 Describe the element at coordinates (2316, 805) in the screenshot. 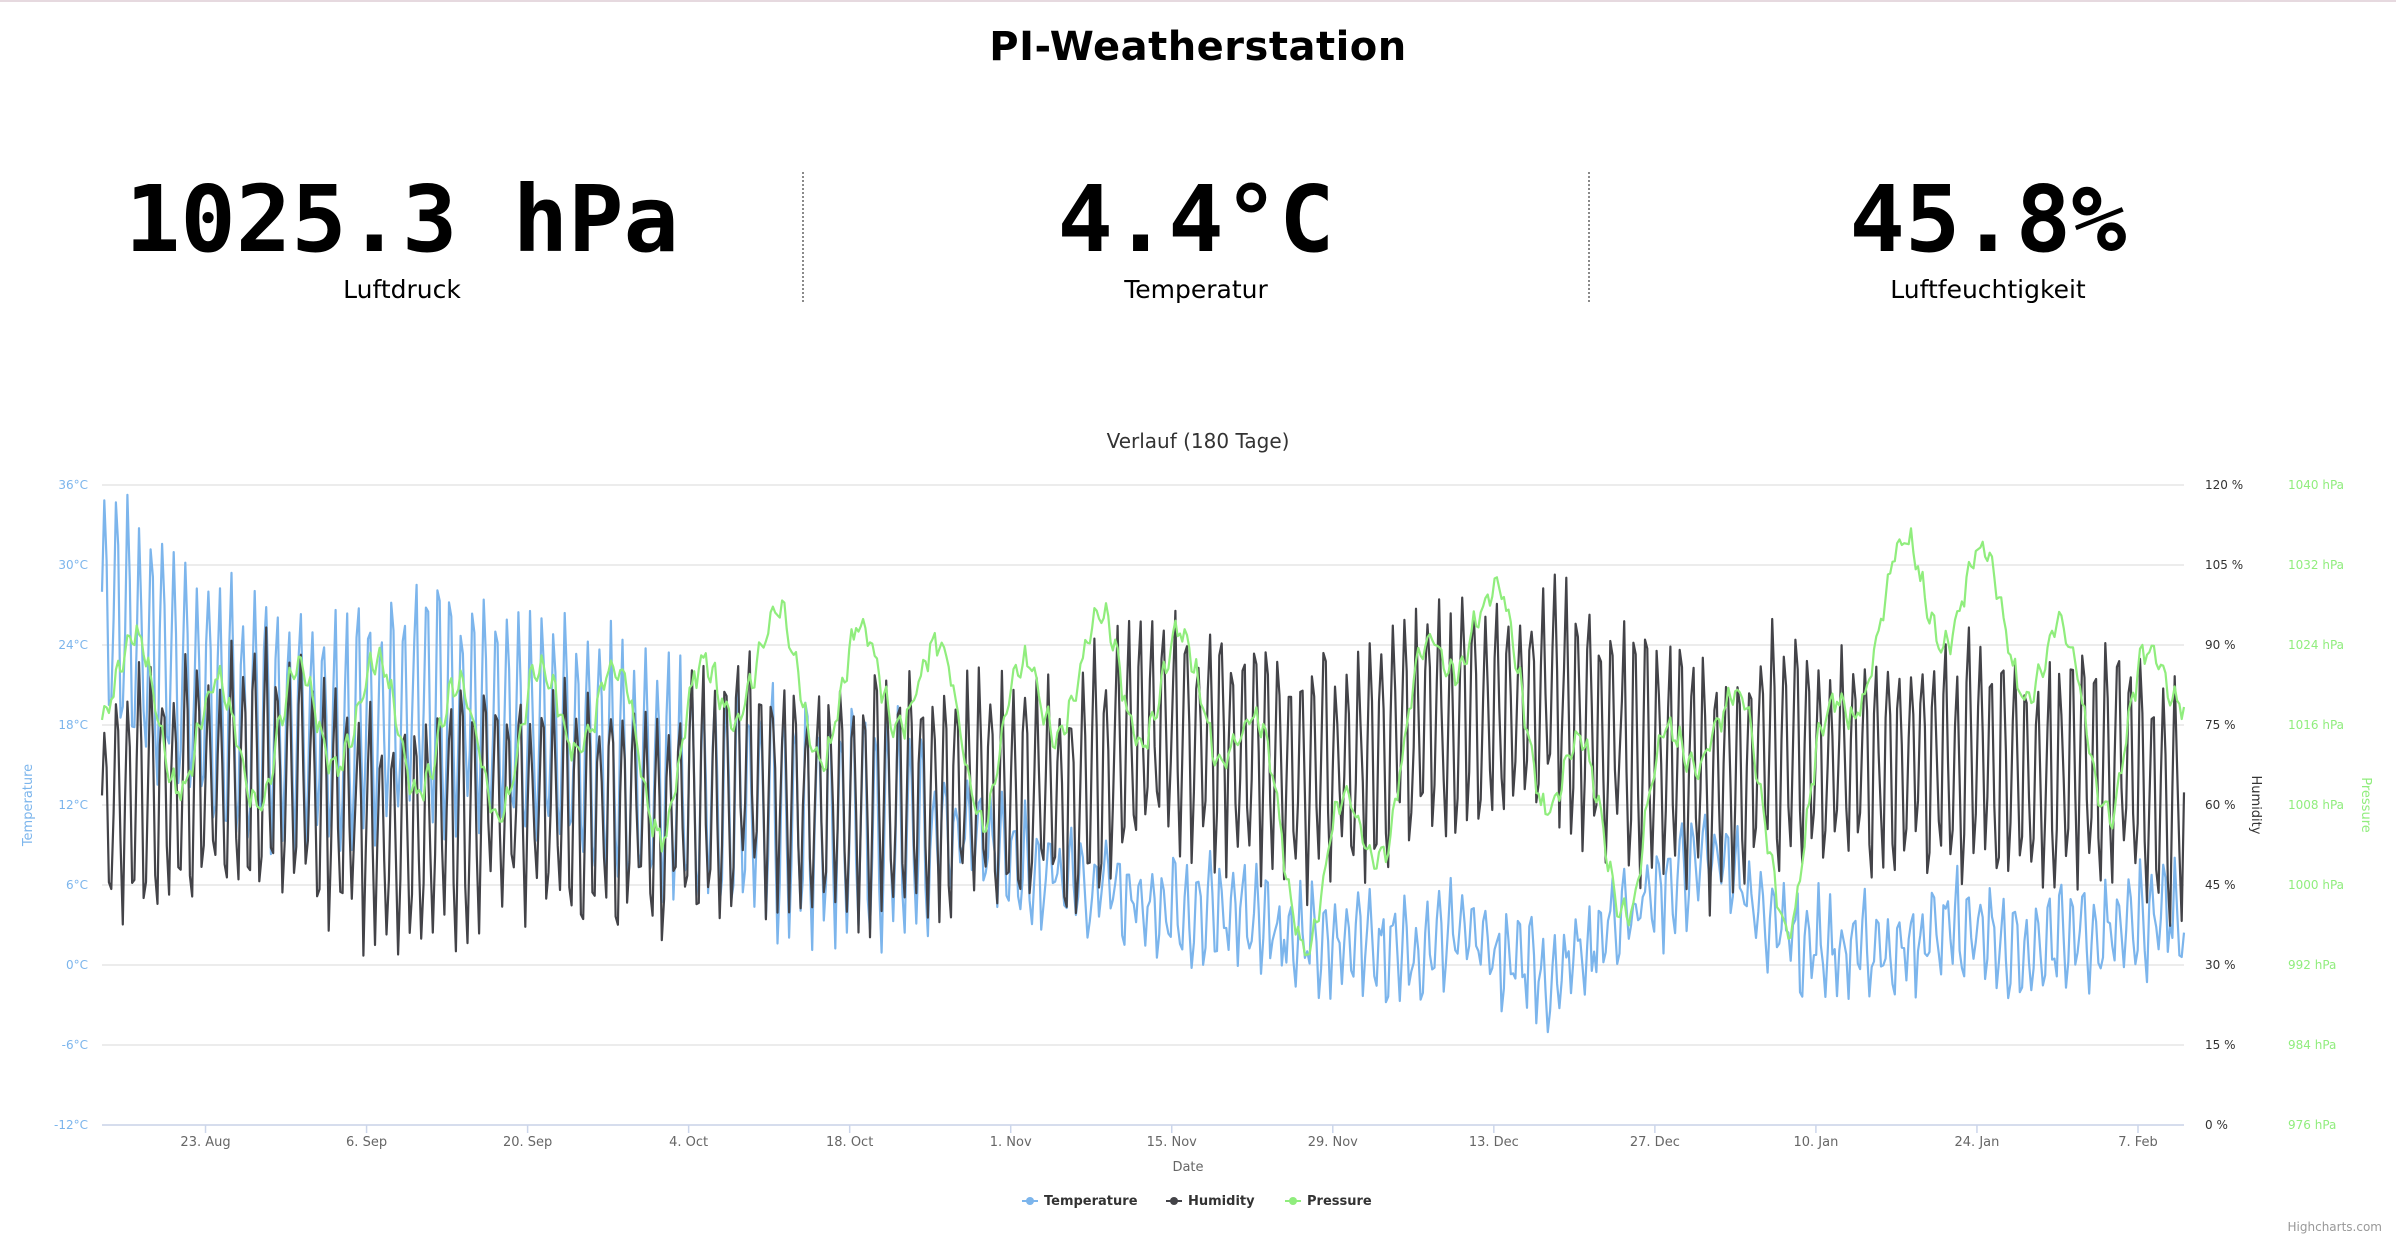

I see `pressure-tick-label: 1008 hPa` at that location.